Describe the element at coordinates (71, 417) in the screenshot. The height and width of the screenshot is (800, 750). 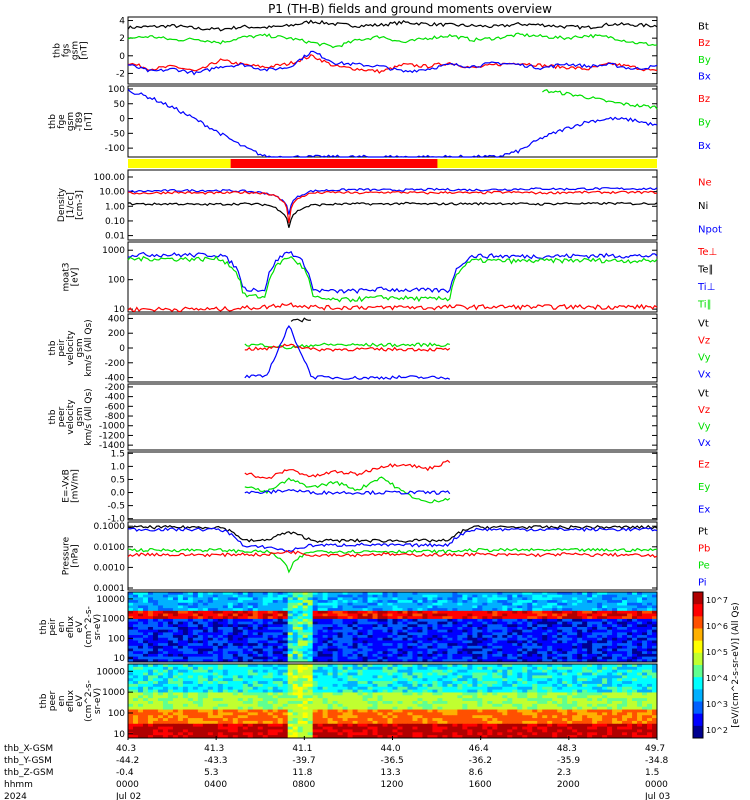
I see `ylabel-line: velocity` at that location.